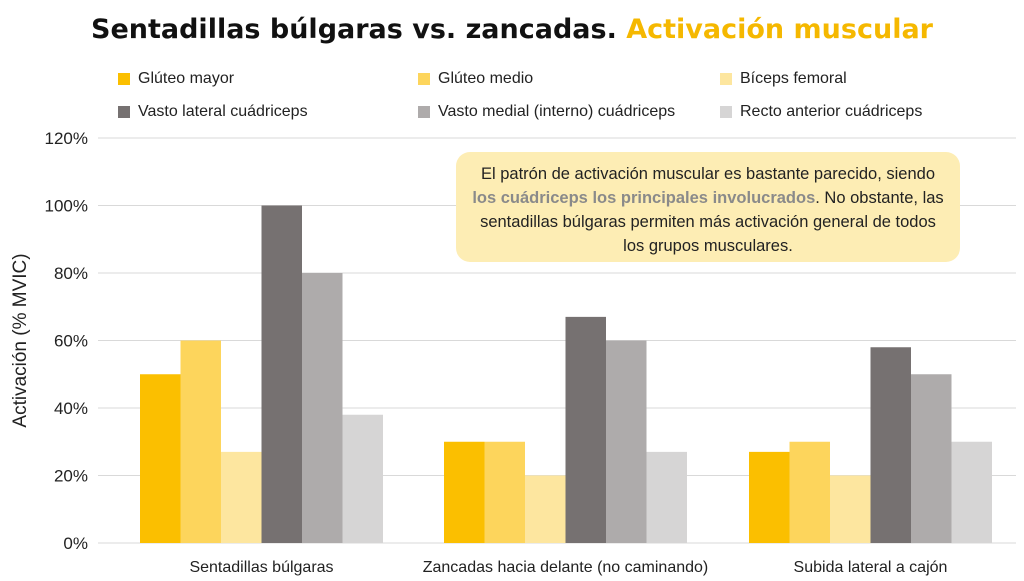 This screenshot has height=581, width=1024. I want to click on legend-item: Vasto lateral cuádriceps, so click(213, 112).